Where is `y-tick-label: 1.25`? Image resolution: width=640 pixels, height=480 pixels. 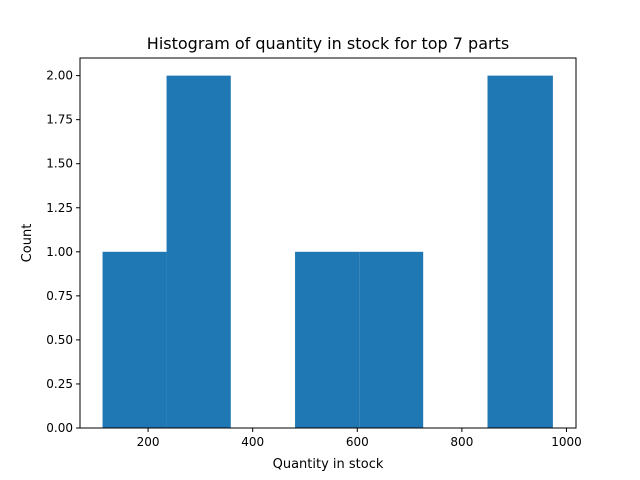 y-tick-label: 1.25 is located at coordinates (59, 208).